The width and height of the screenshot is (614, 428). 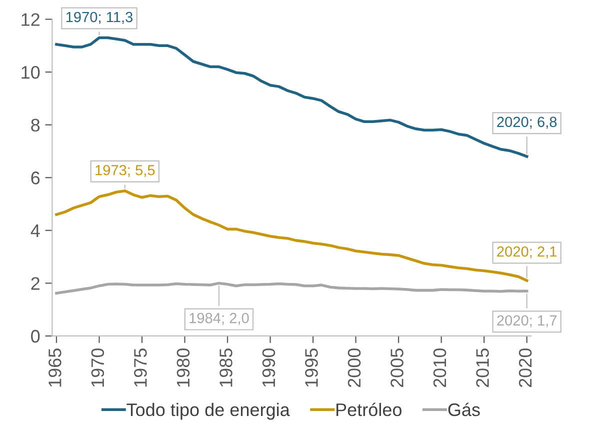 What do you see at coordinates (226, 367) in the screenshot?
I see `x-tick-label: 1985` at bounding box center [226, 367].